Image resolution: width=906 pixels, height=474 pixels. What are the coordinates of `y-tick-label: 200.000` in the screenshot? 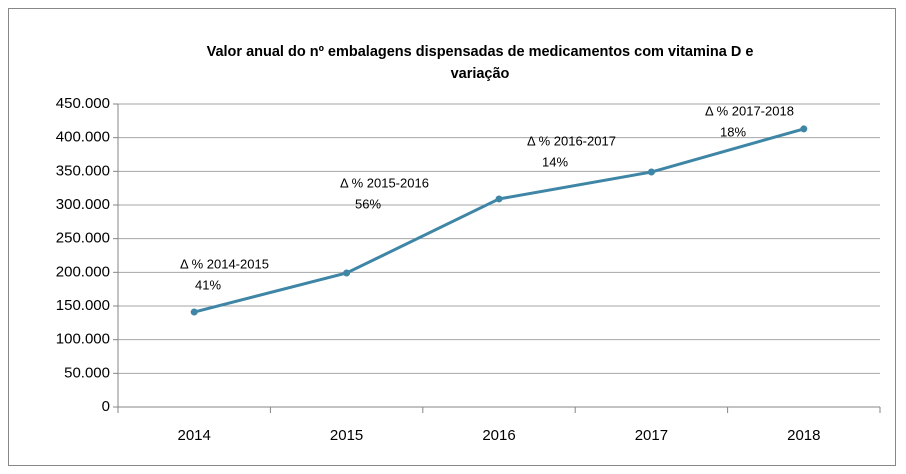 It's located at (83, 271).